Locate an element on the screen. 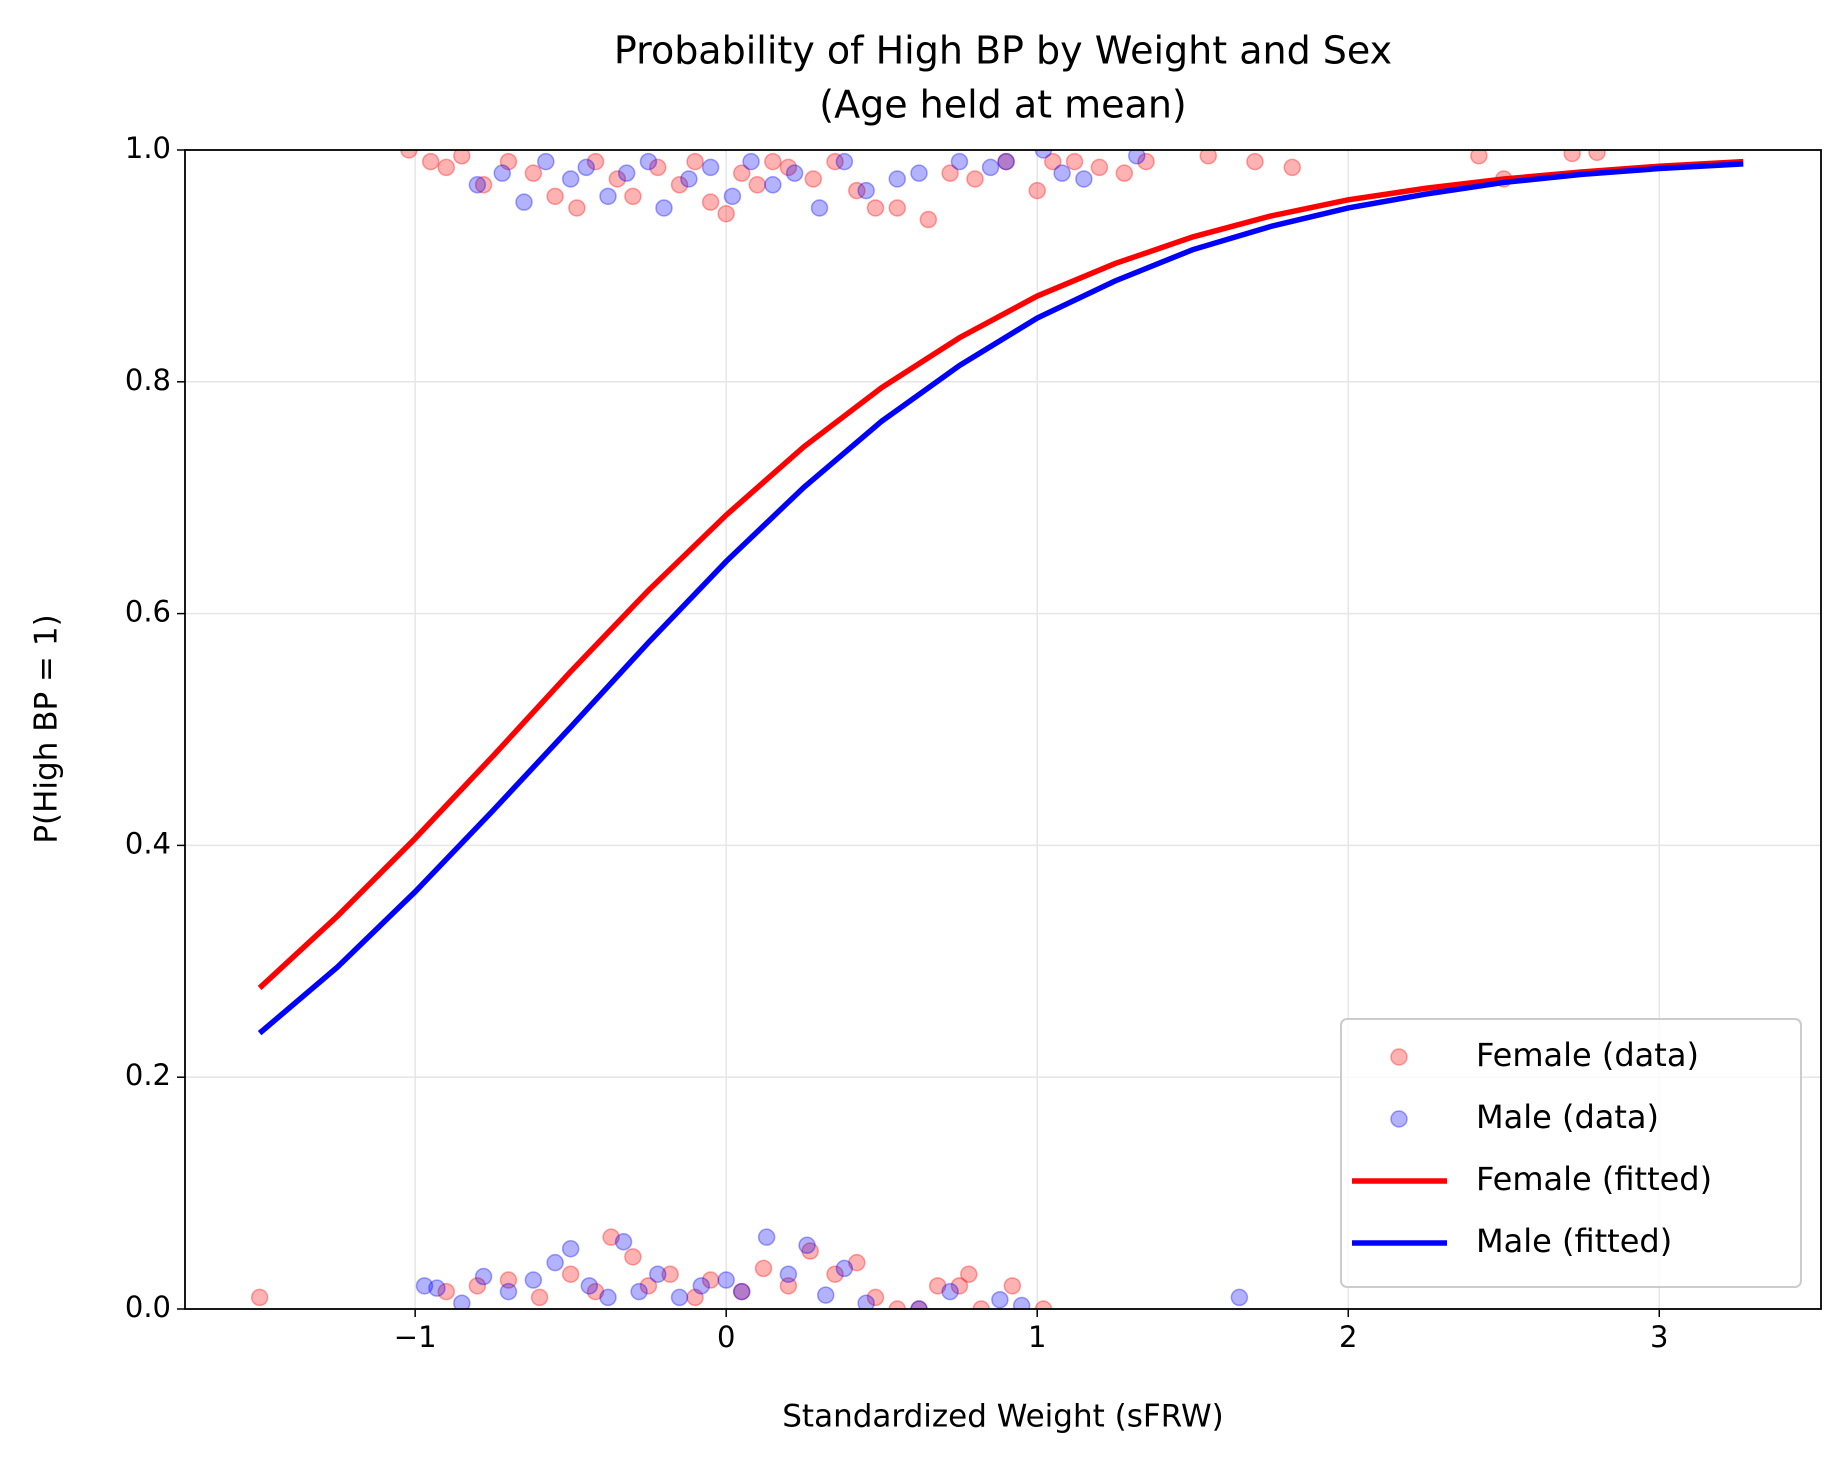 This screenshot has width=1841, height=1463. legend-label: Female (fitted) is located at coordinates (1594, 1179).